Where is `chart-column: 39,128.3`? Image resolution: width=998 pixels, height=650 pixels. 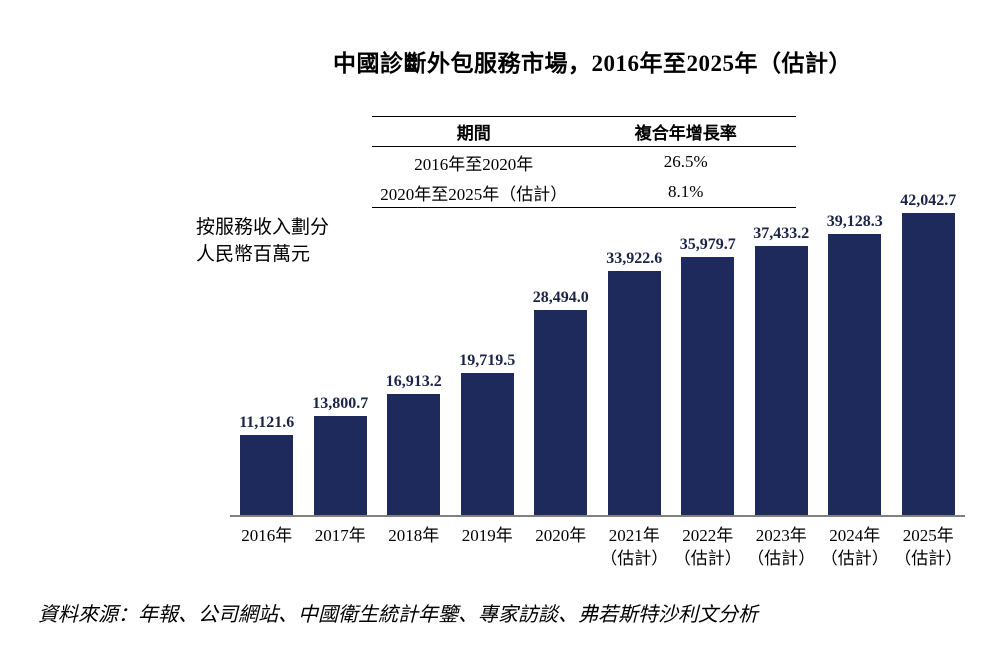
chart-column: 39,128.3 is located at coordinates (855, 364).